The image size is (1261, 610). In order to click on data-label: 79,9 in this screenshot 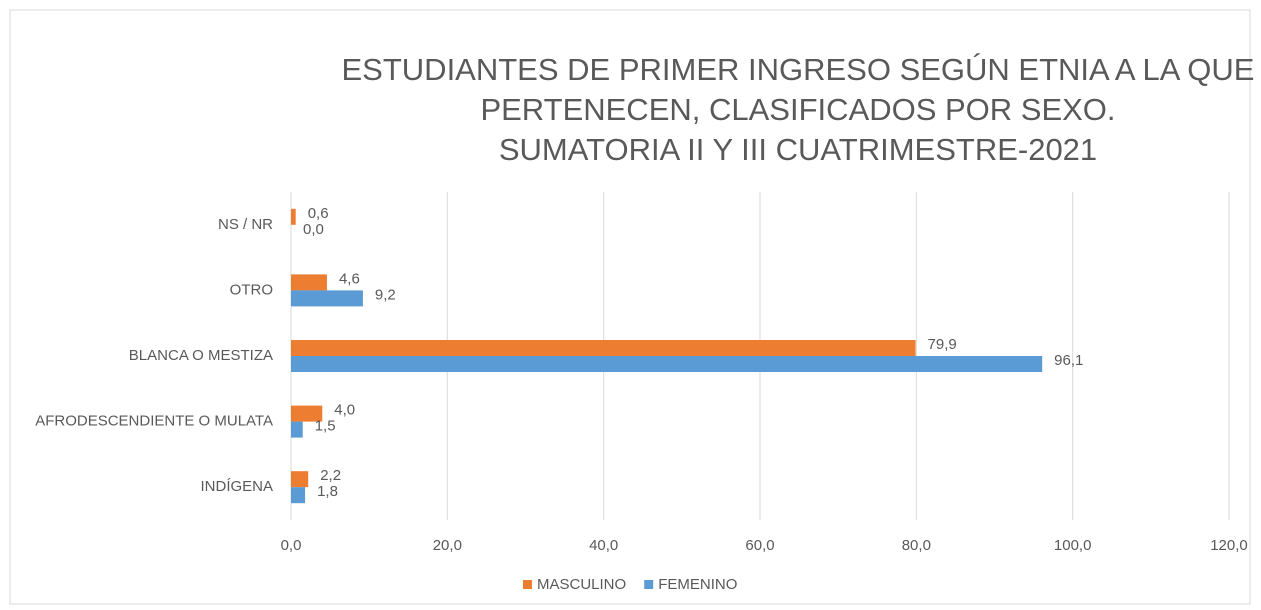, I will do `click(942, 344)`.